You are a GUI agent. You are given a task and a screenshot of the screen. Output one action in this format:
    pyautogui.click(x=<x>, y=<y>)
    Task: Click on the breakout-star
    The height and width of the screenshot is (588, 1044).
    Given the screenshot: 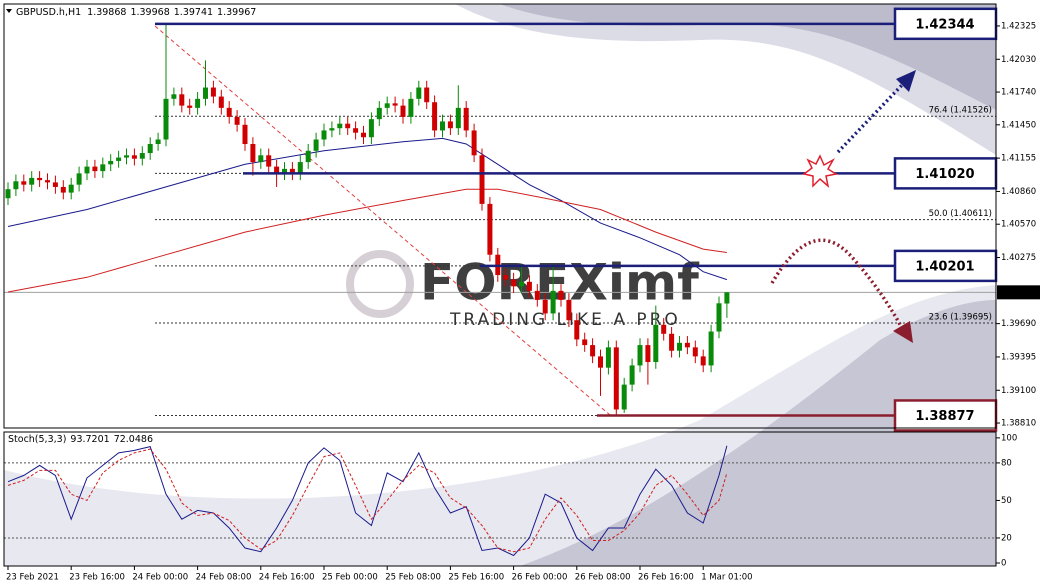 What is the action you would take?
    pyautogui.click(x=820, y=171)
    